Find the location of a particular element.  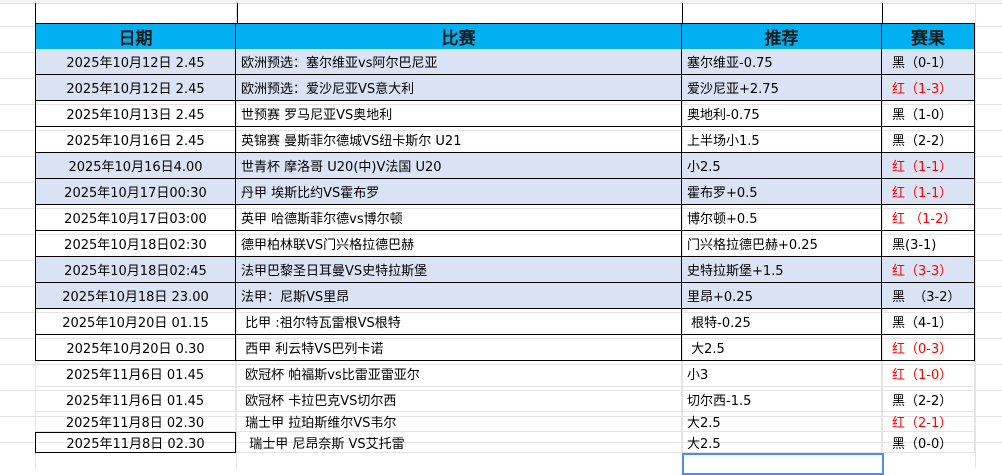

match-cell: 世预赛 罗马尼亚VS奥地利 is located at coordinates (459, 114).